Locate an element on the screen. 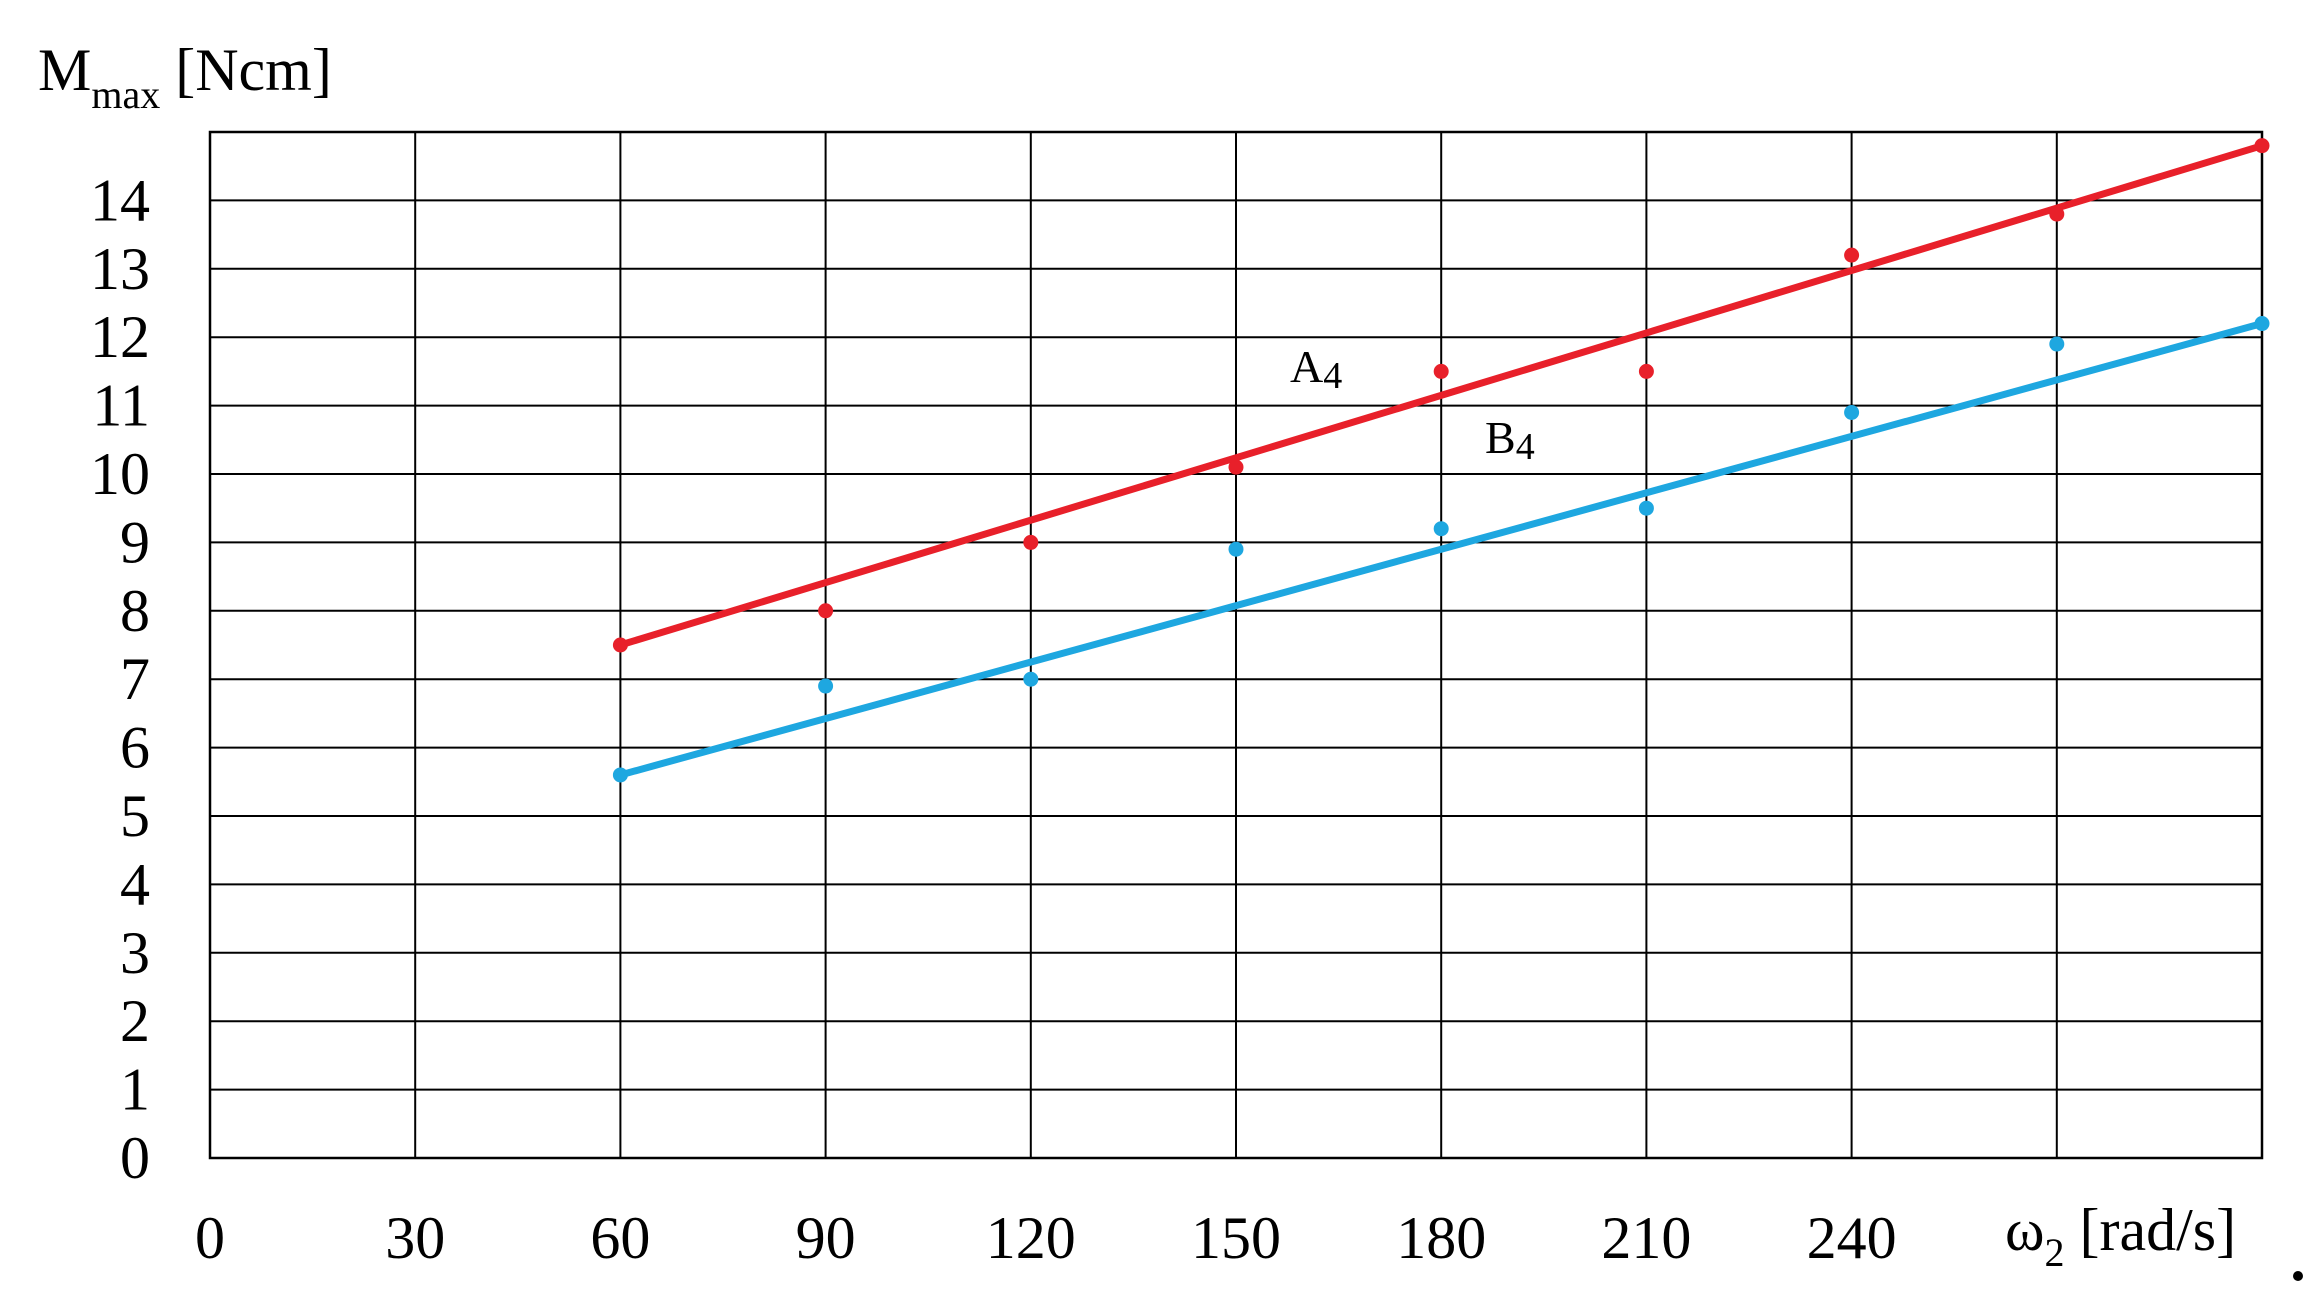  y-tick-label: 3 is located at coordinates (135, 953).